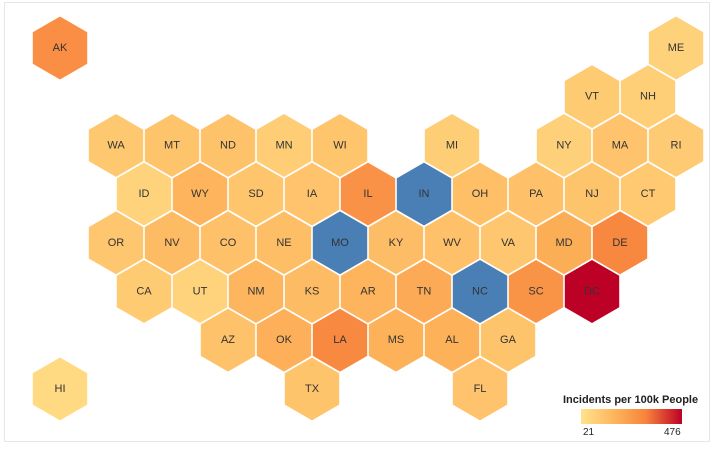 This screenshot has width=727, height=449. What do you see at coordinates (200, 194) in the screenshot?
I see `state-hex-wy` at bounding box center [200, 194].